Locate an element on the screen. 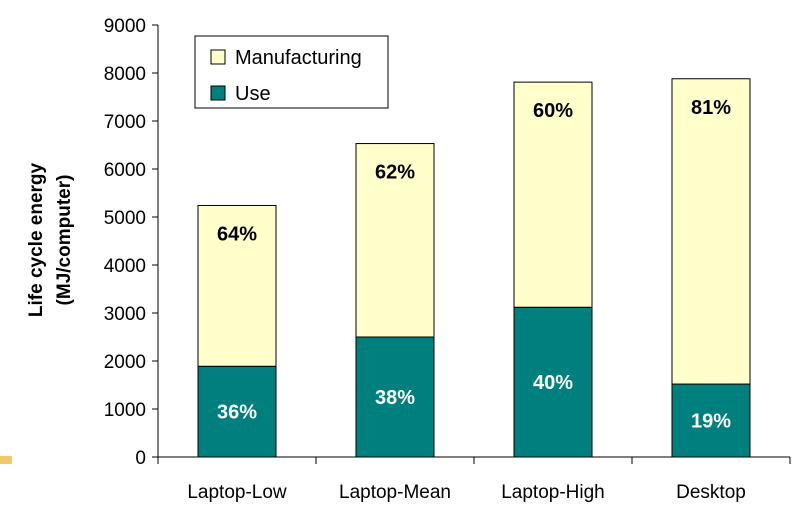 The height and width of the screenshot is (509, 795). y-tick-label: 0 is located at coordinates (140, 458).